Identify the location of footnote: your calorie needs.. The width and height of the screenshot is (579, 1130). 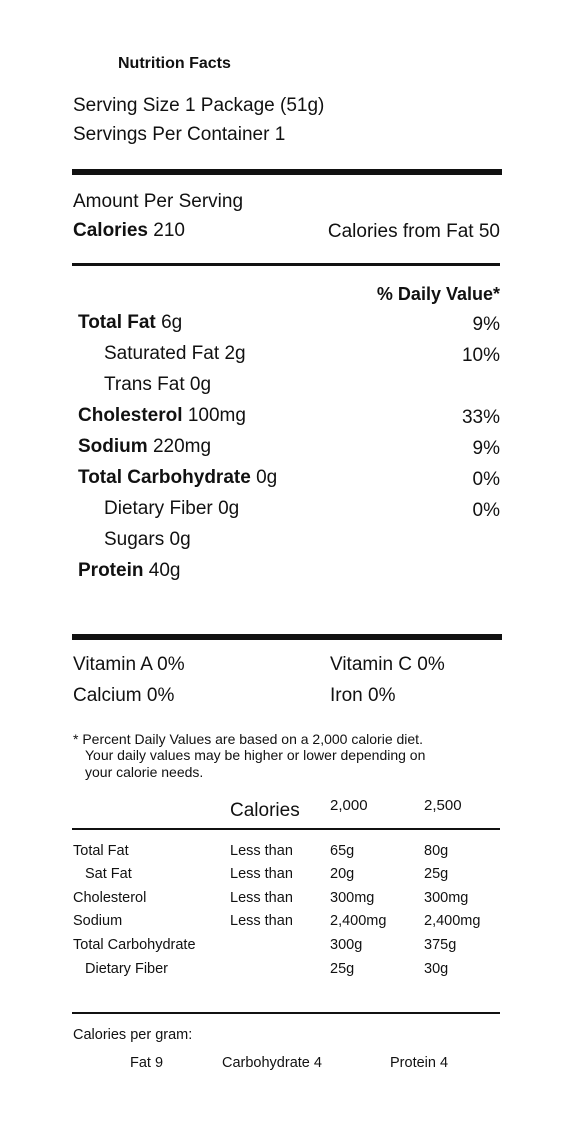
(144, 771).